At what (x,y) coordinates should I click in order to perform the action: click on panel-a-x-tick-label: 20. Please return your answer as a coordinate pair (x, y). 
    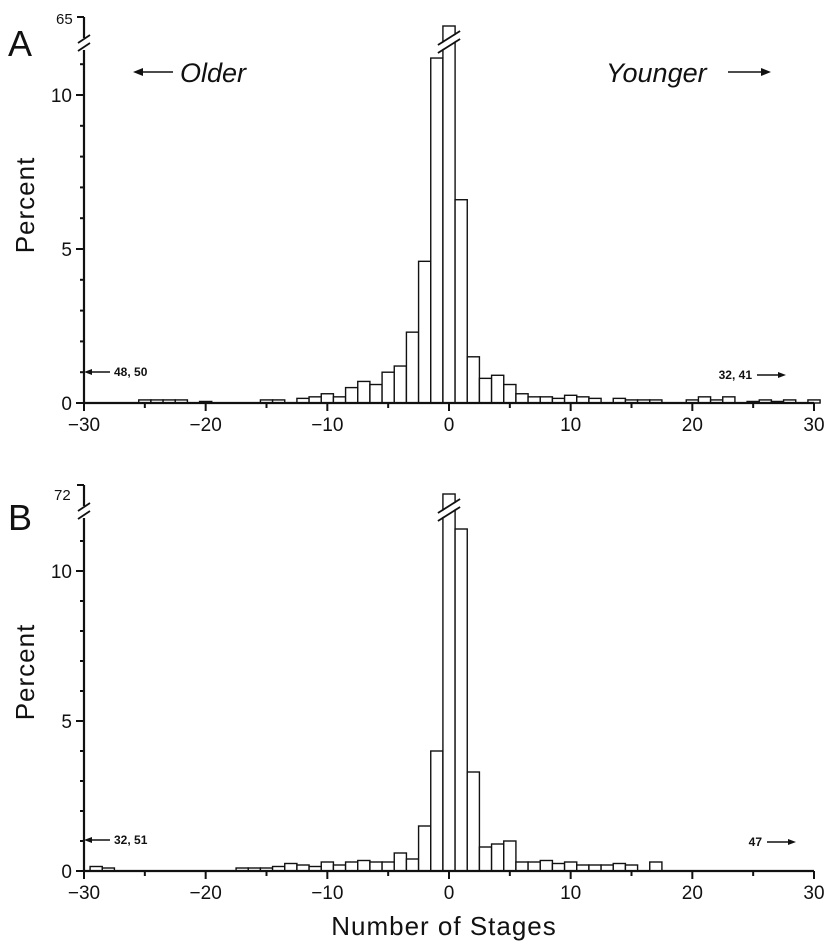
    Looking at the image, I should click on (692, 425).